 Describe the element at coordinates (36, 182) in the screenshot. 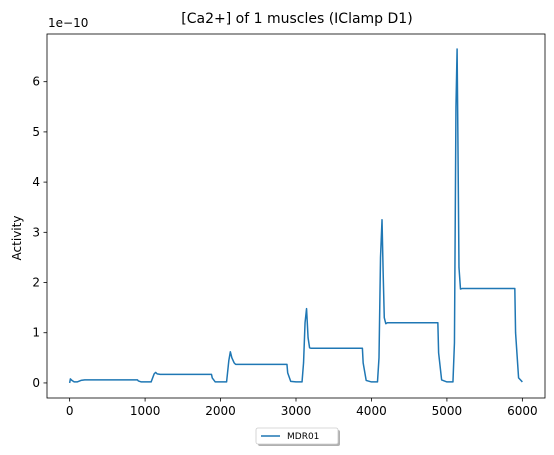

I see `y-tick-label: 4` at that location.